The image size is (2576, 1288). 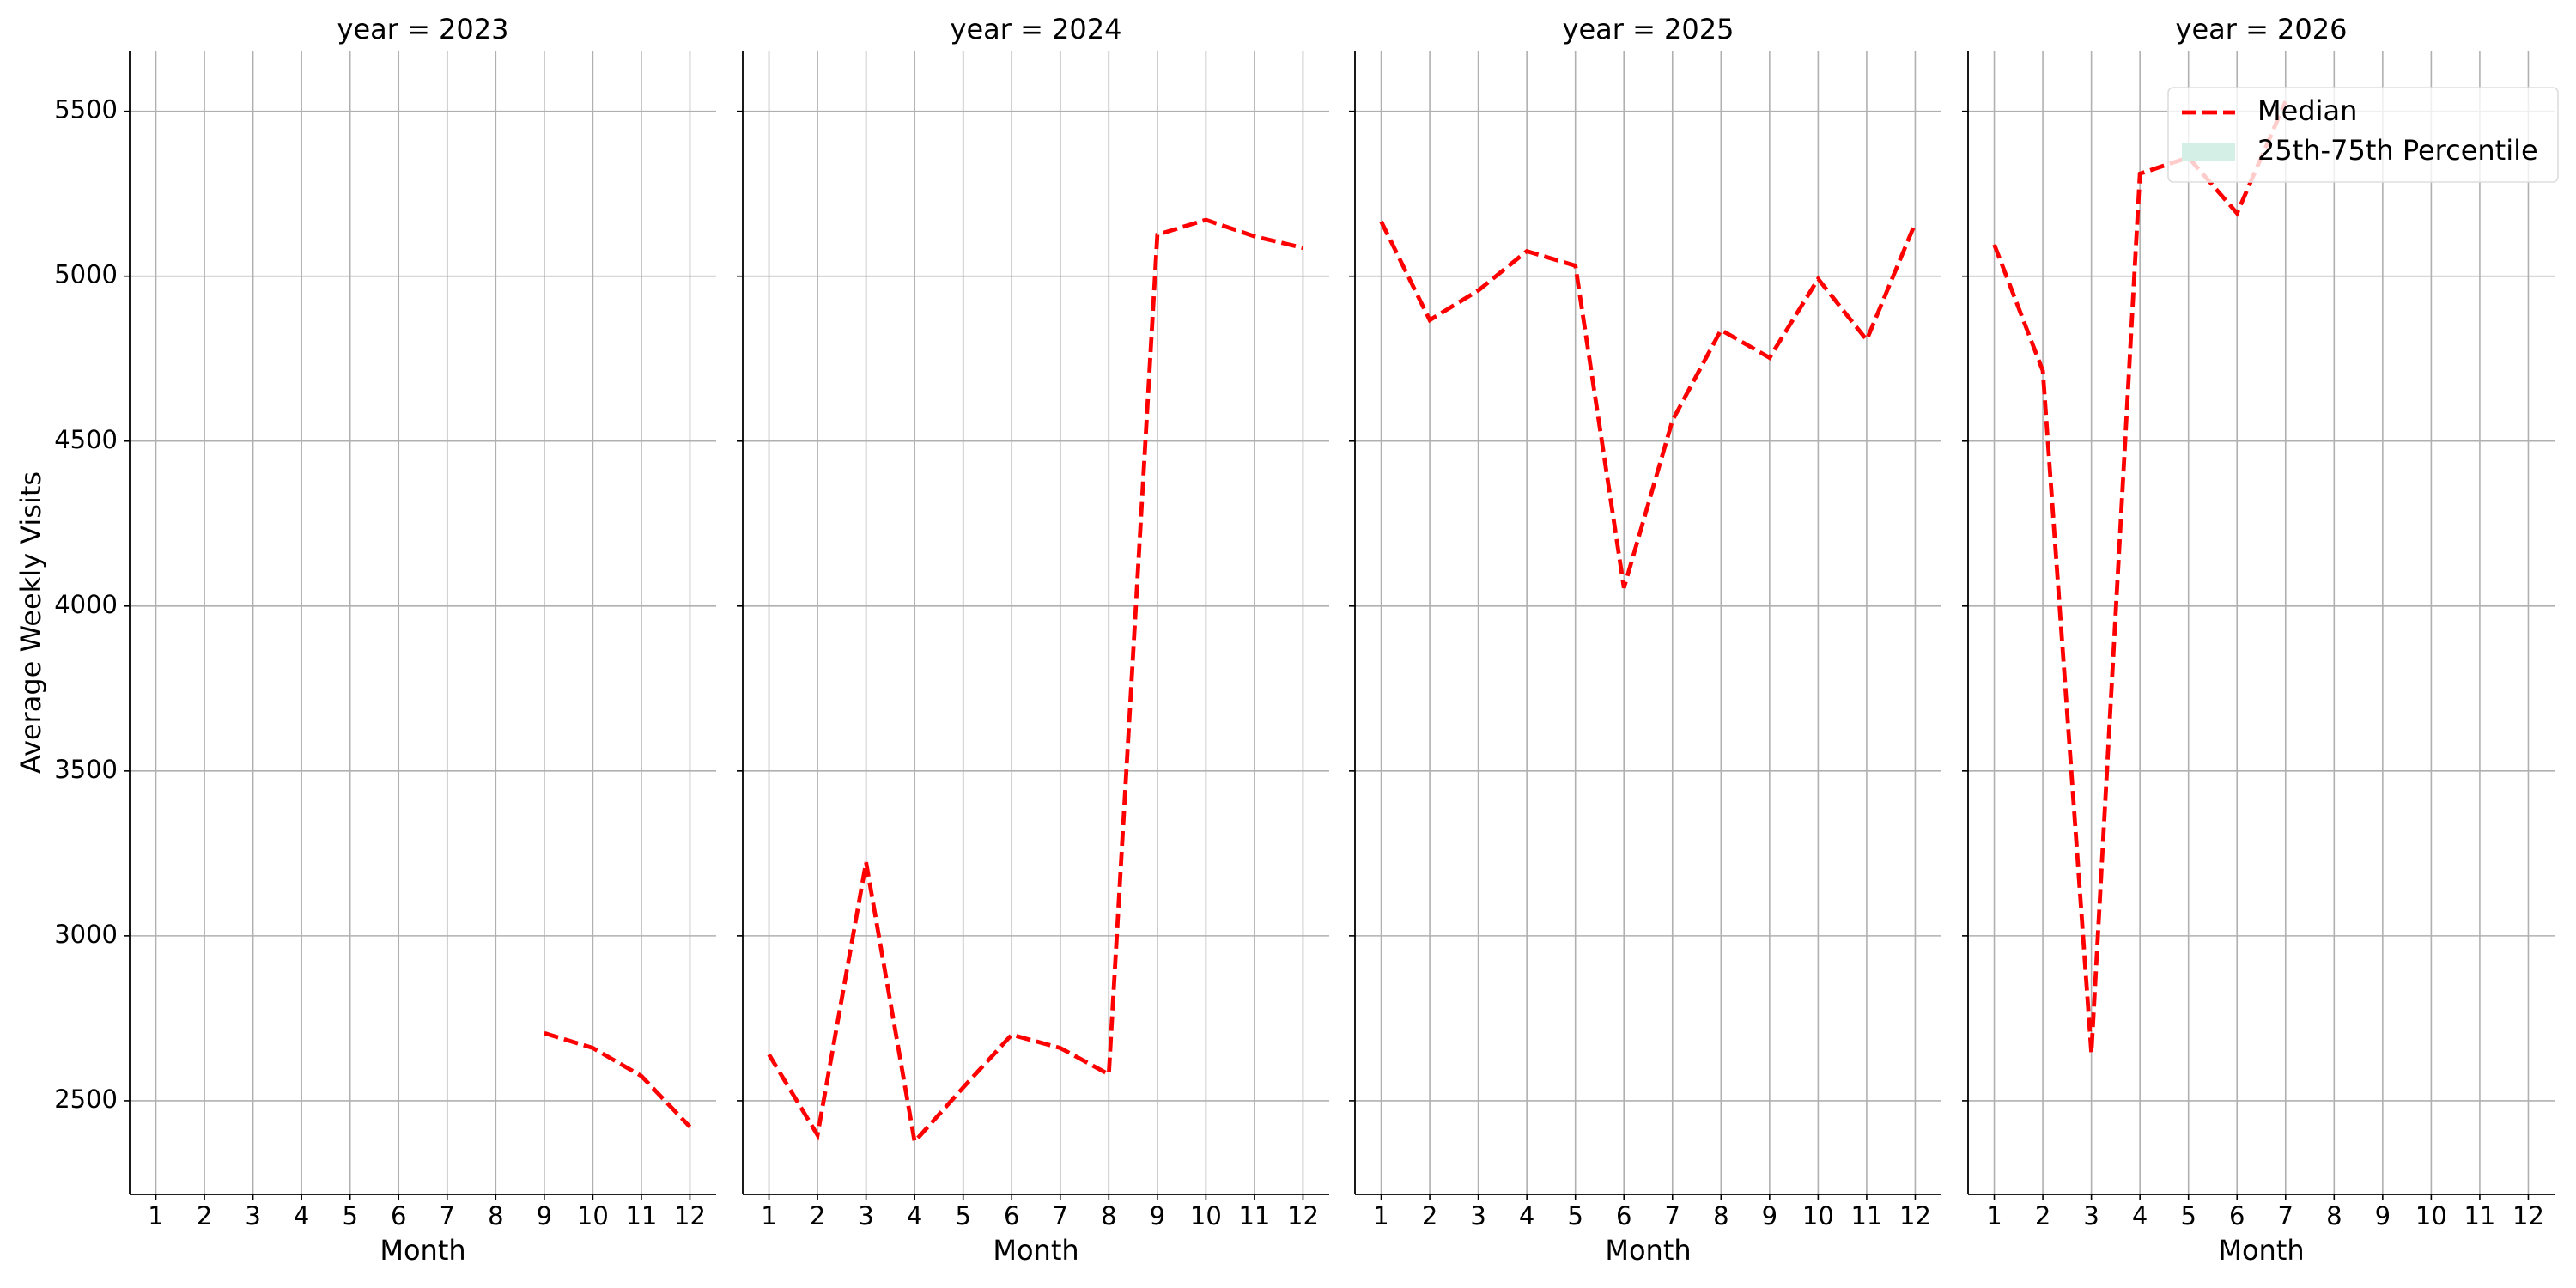 I want to click on legend-box, so click(x=2363, y=135).